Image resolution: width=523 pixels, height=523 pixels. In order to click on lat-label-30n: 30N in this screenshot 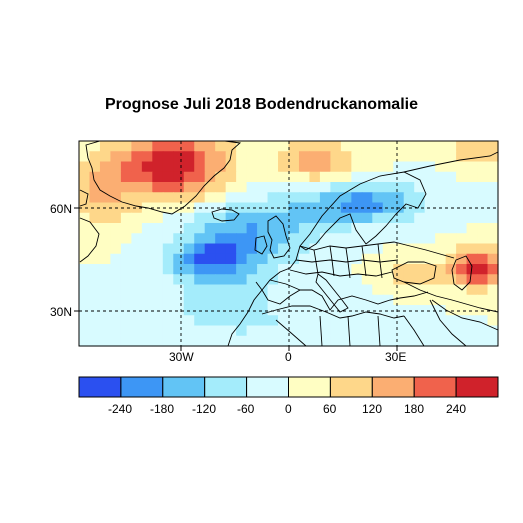, I will do `click(61, 312)`.